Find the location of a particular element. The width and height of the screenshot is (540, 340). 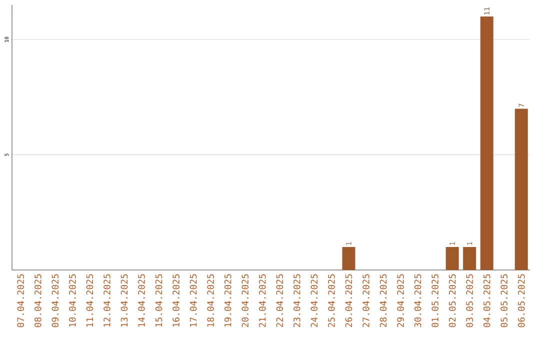

x-tick-label: 18.04.2025 is located at coordinates (210, 300).